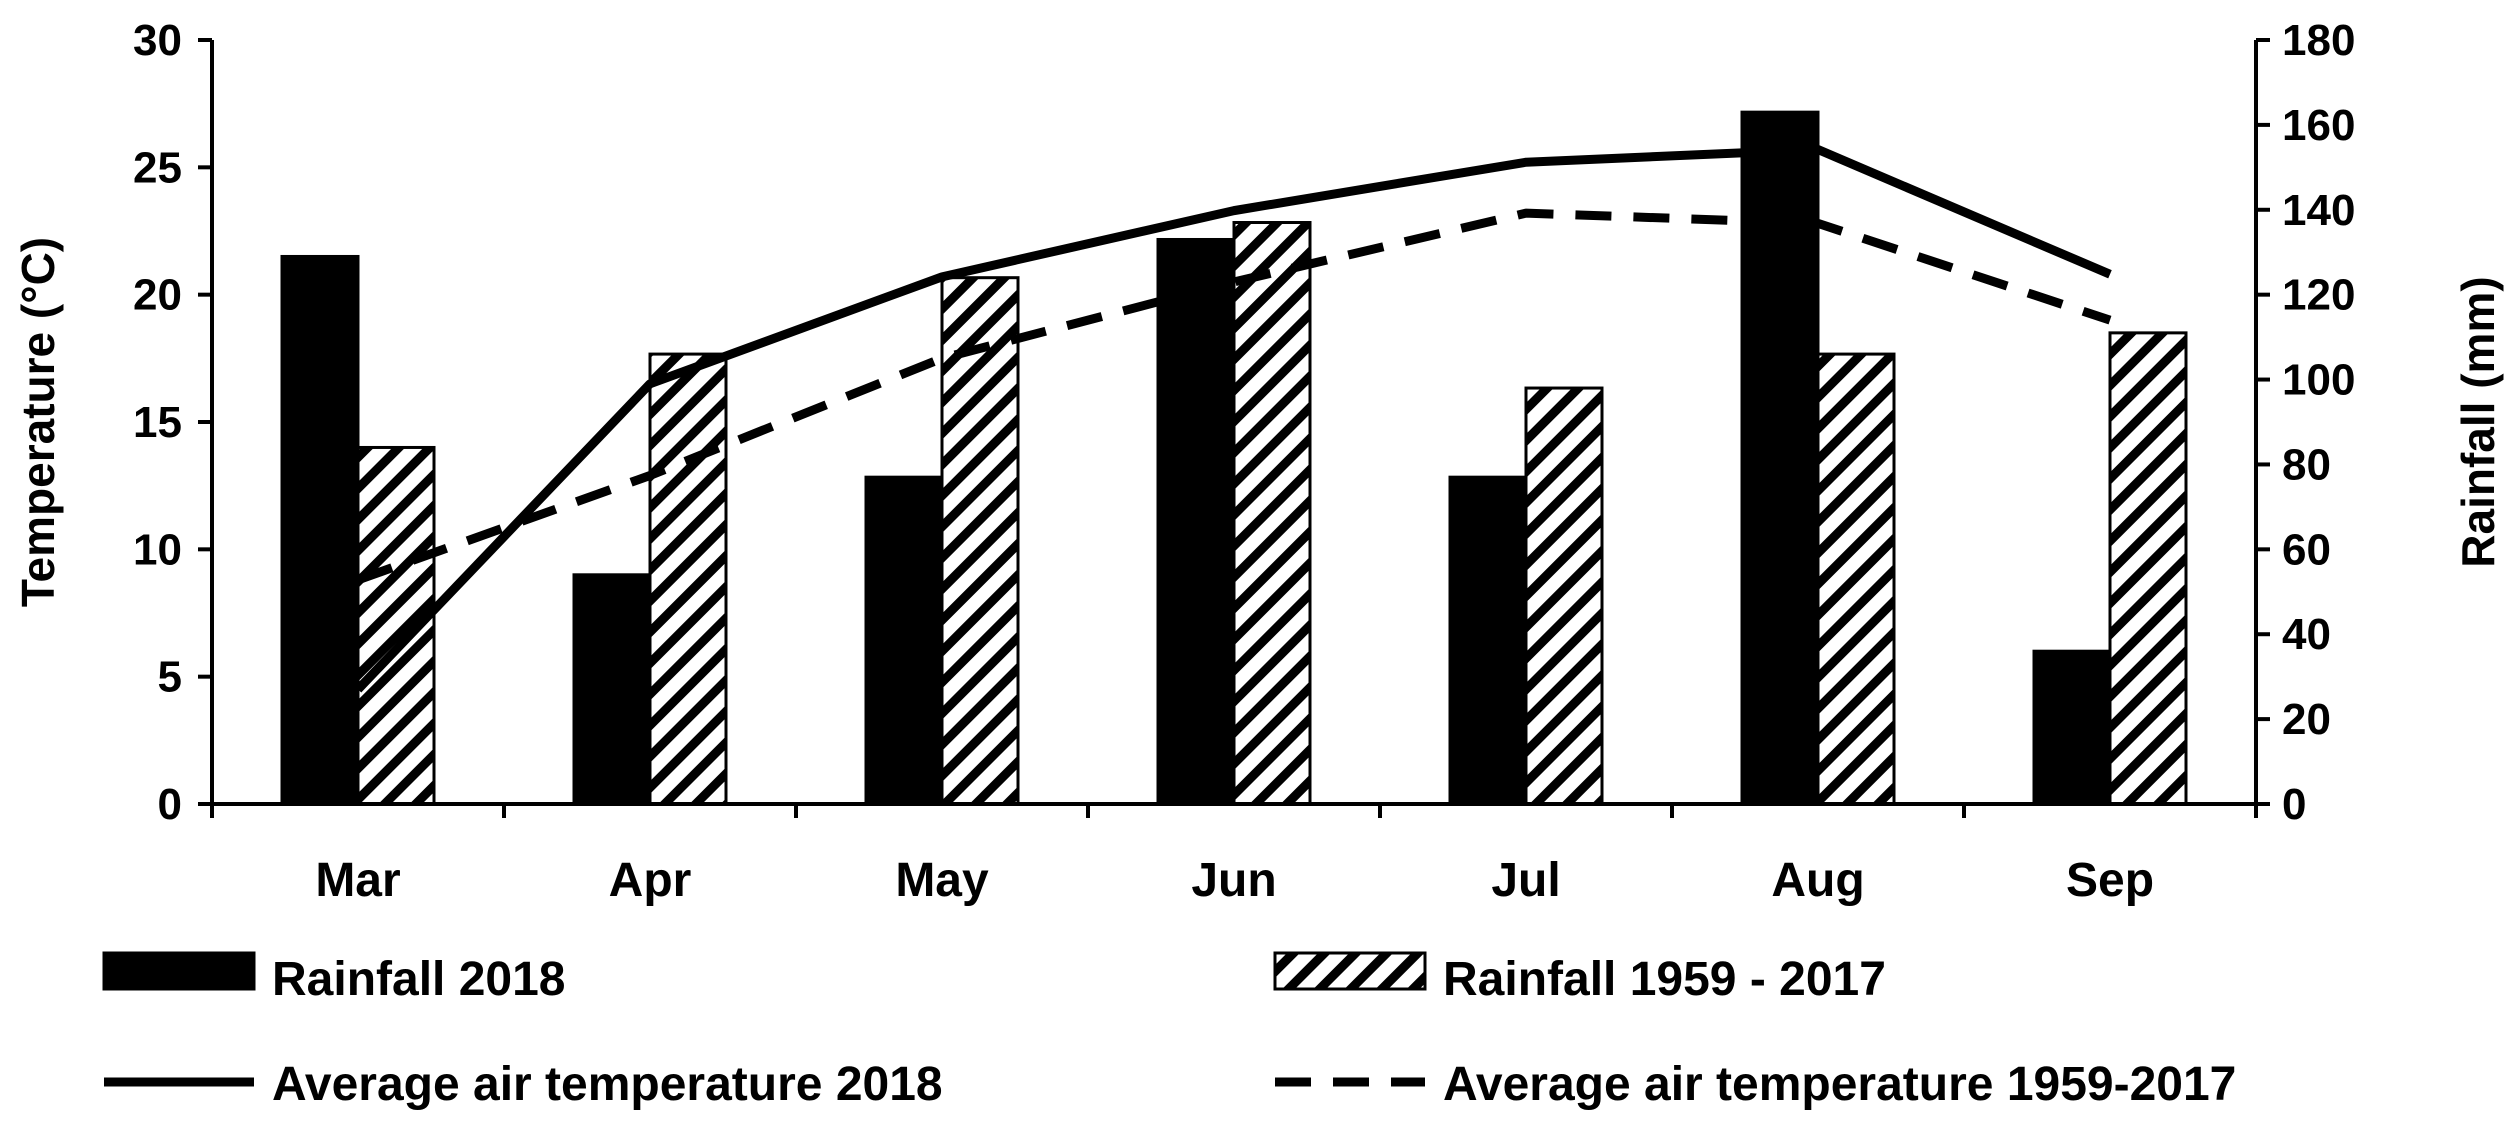 Image resolution: width=2512 pixels, height=1140 pixels. I want to click on bar-rainfall-2018-apr, so click(612, 689).